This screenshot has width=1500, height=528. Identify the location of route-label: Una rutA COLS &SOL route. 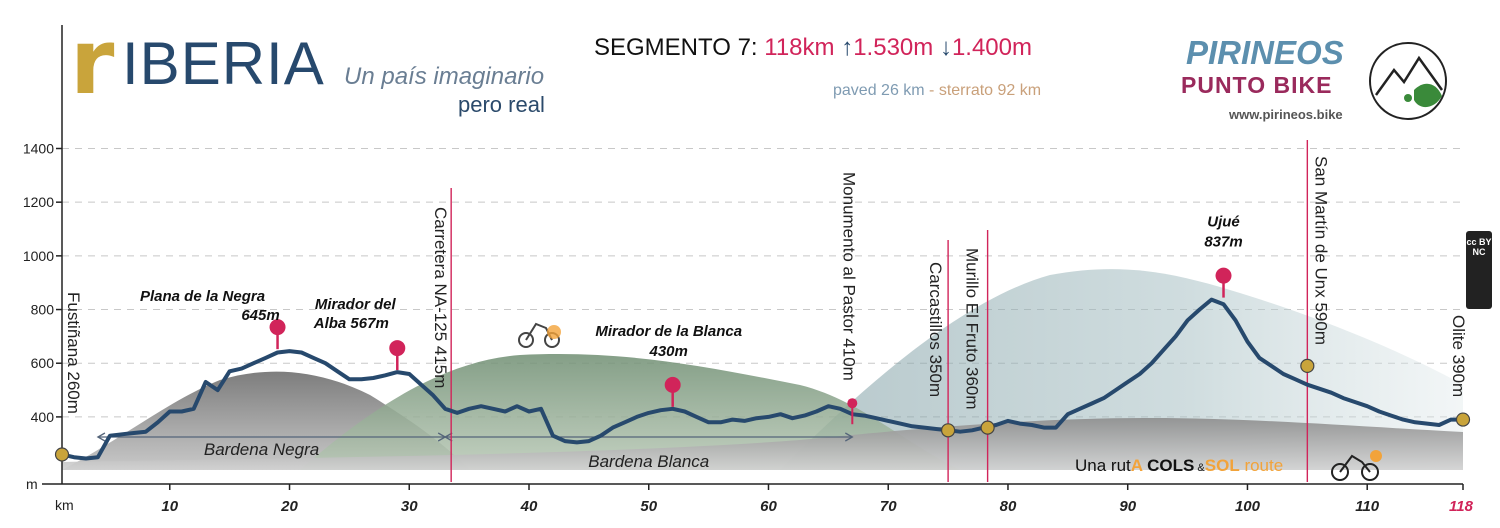
(1179, 465).